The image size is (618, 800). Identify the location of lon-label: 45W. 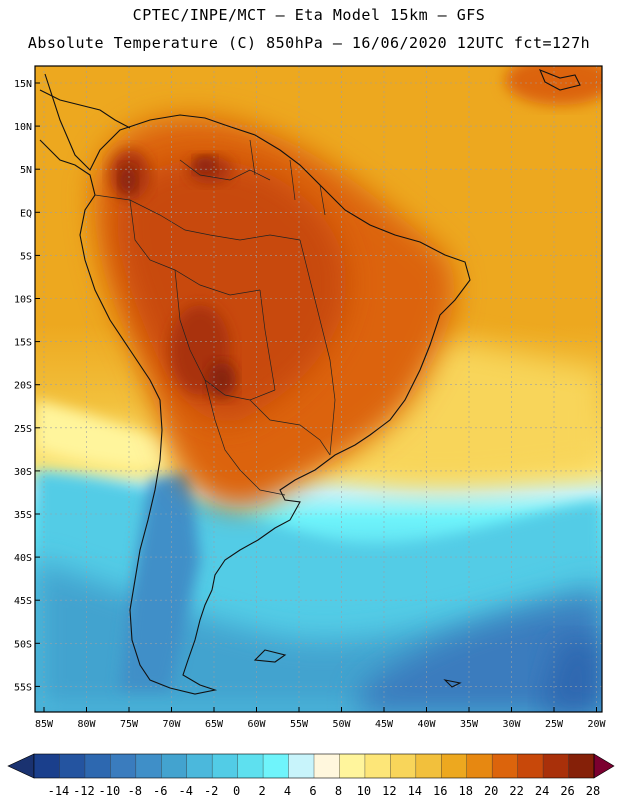
(384, 724).